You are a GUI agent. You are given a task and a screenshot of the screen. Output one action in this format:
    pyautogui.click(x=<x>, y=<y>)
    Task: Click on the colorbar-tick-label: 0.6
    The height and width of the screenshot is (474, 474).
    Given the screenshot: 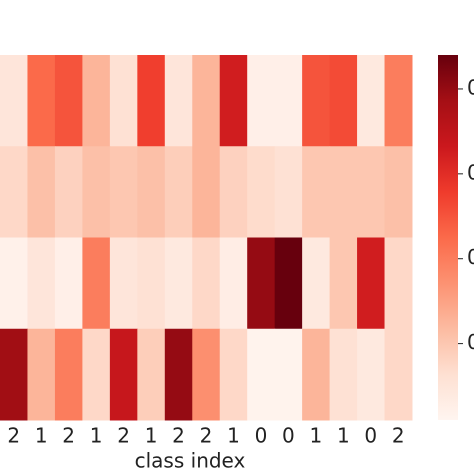 What is the action you would take?
    pyautogui.click(x=470, y=172)
    